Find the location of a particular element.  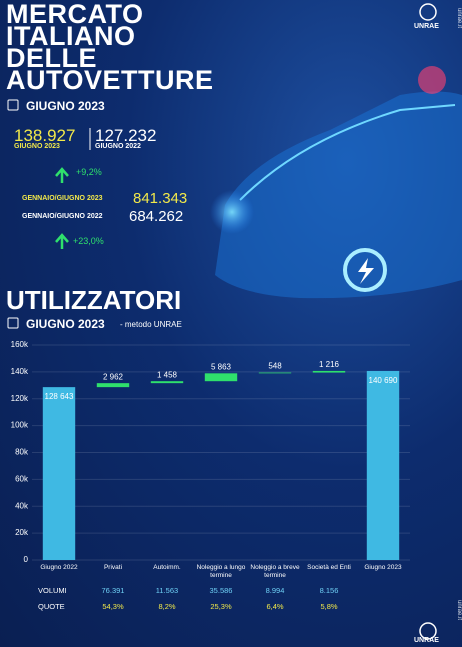

cell: 76.391 is located at coordinates (113, 590).